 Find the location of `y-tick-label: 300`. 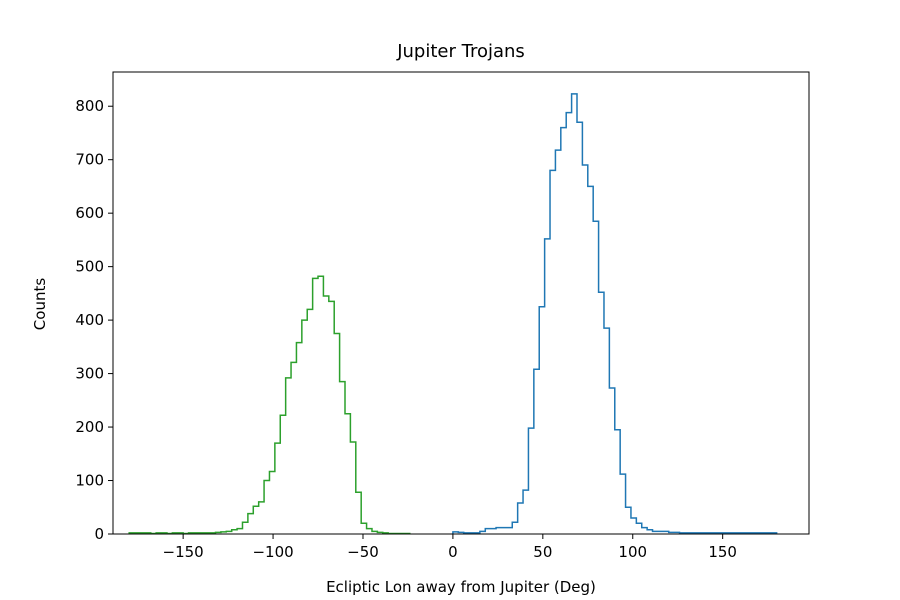

y-tick-label: 300 is located at coordinates (89, 374).